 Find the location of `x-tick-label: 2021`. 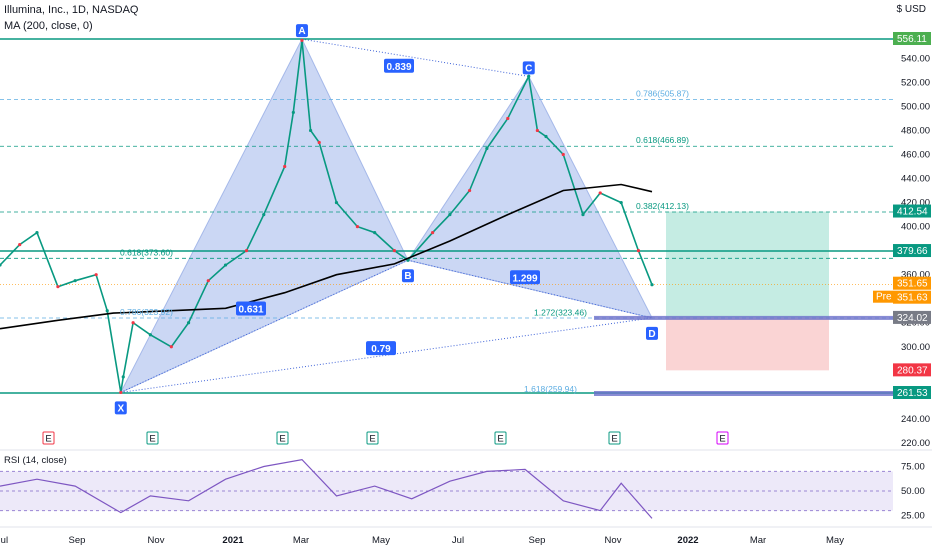

x-tick-label: 2021 is located at coordinates (233, 540).